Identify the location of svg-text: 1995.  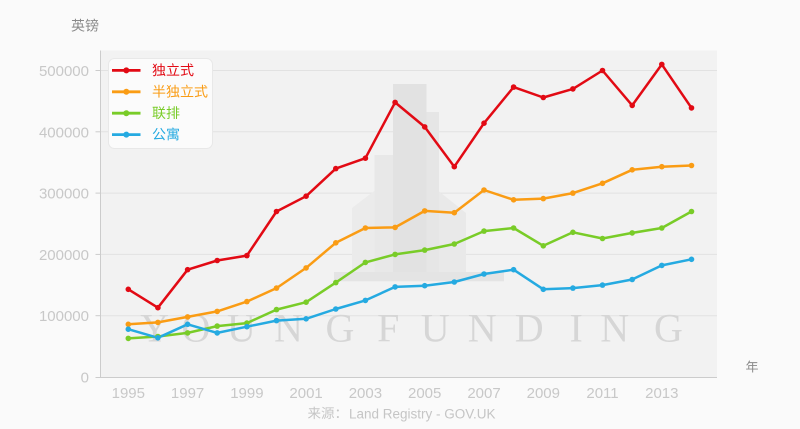
(128, 393).